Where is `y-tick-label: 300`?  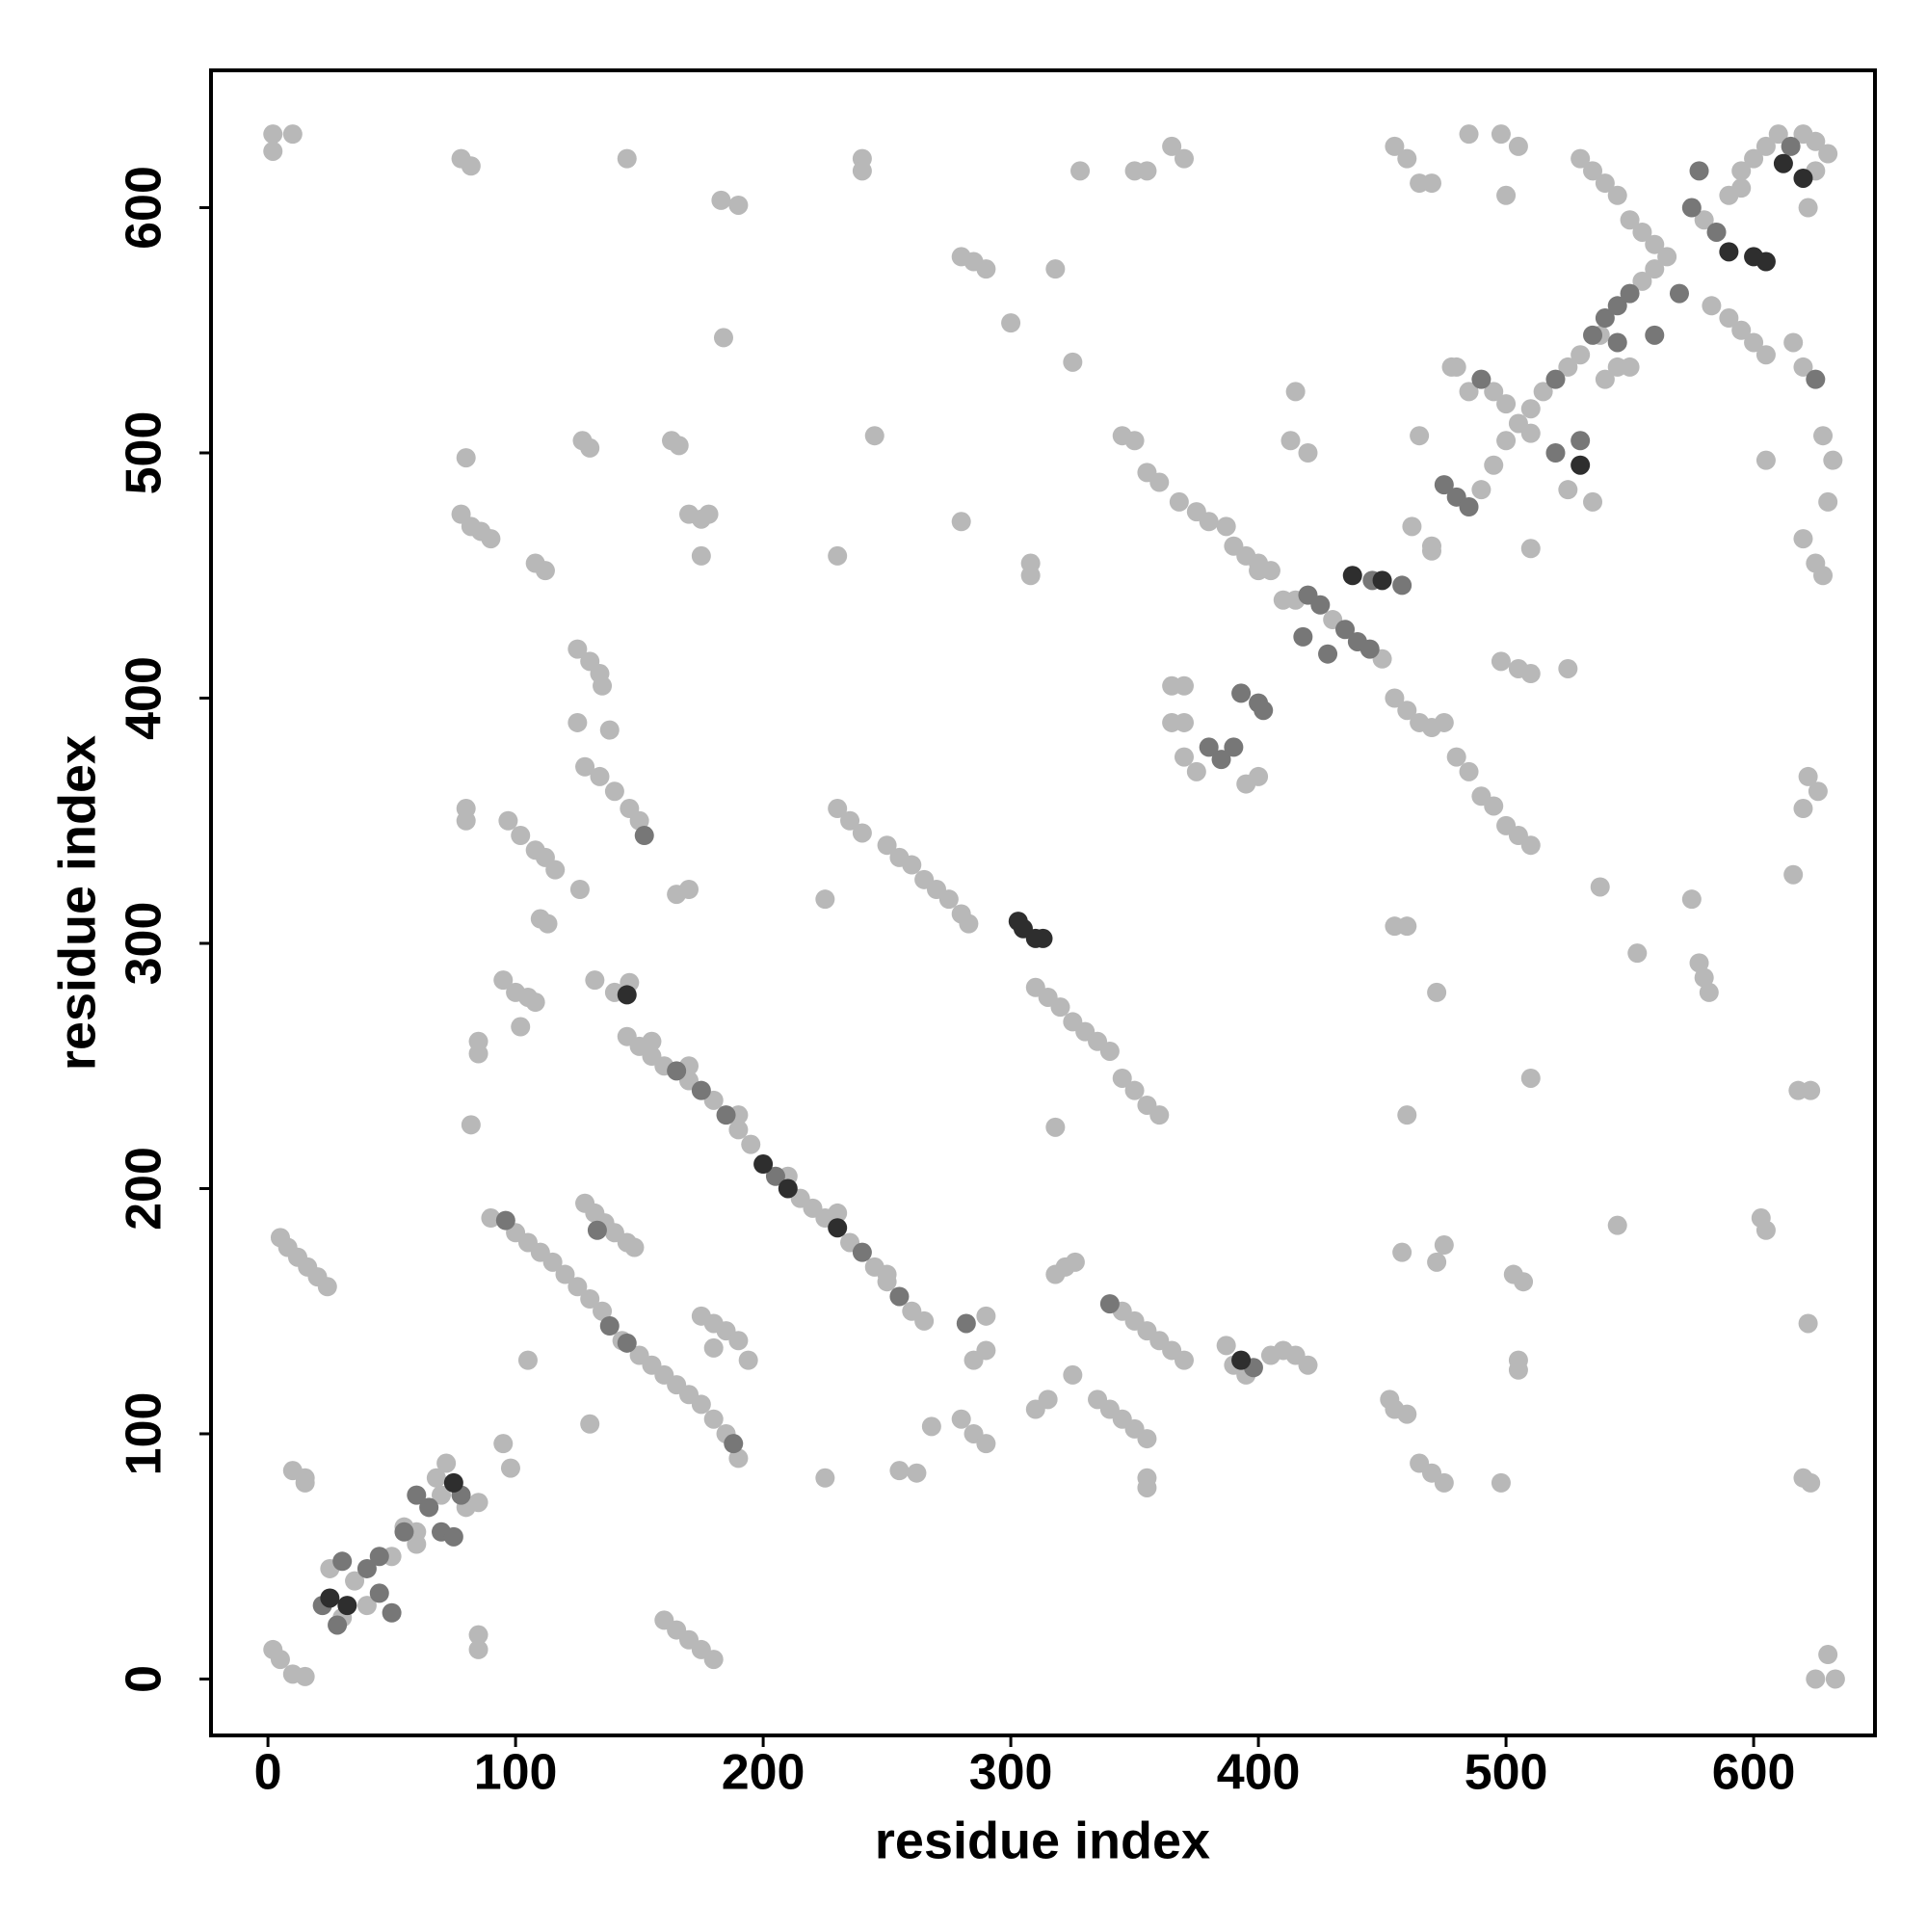
y-tick-label: 300 is located at coordinates (144, 944).